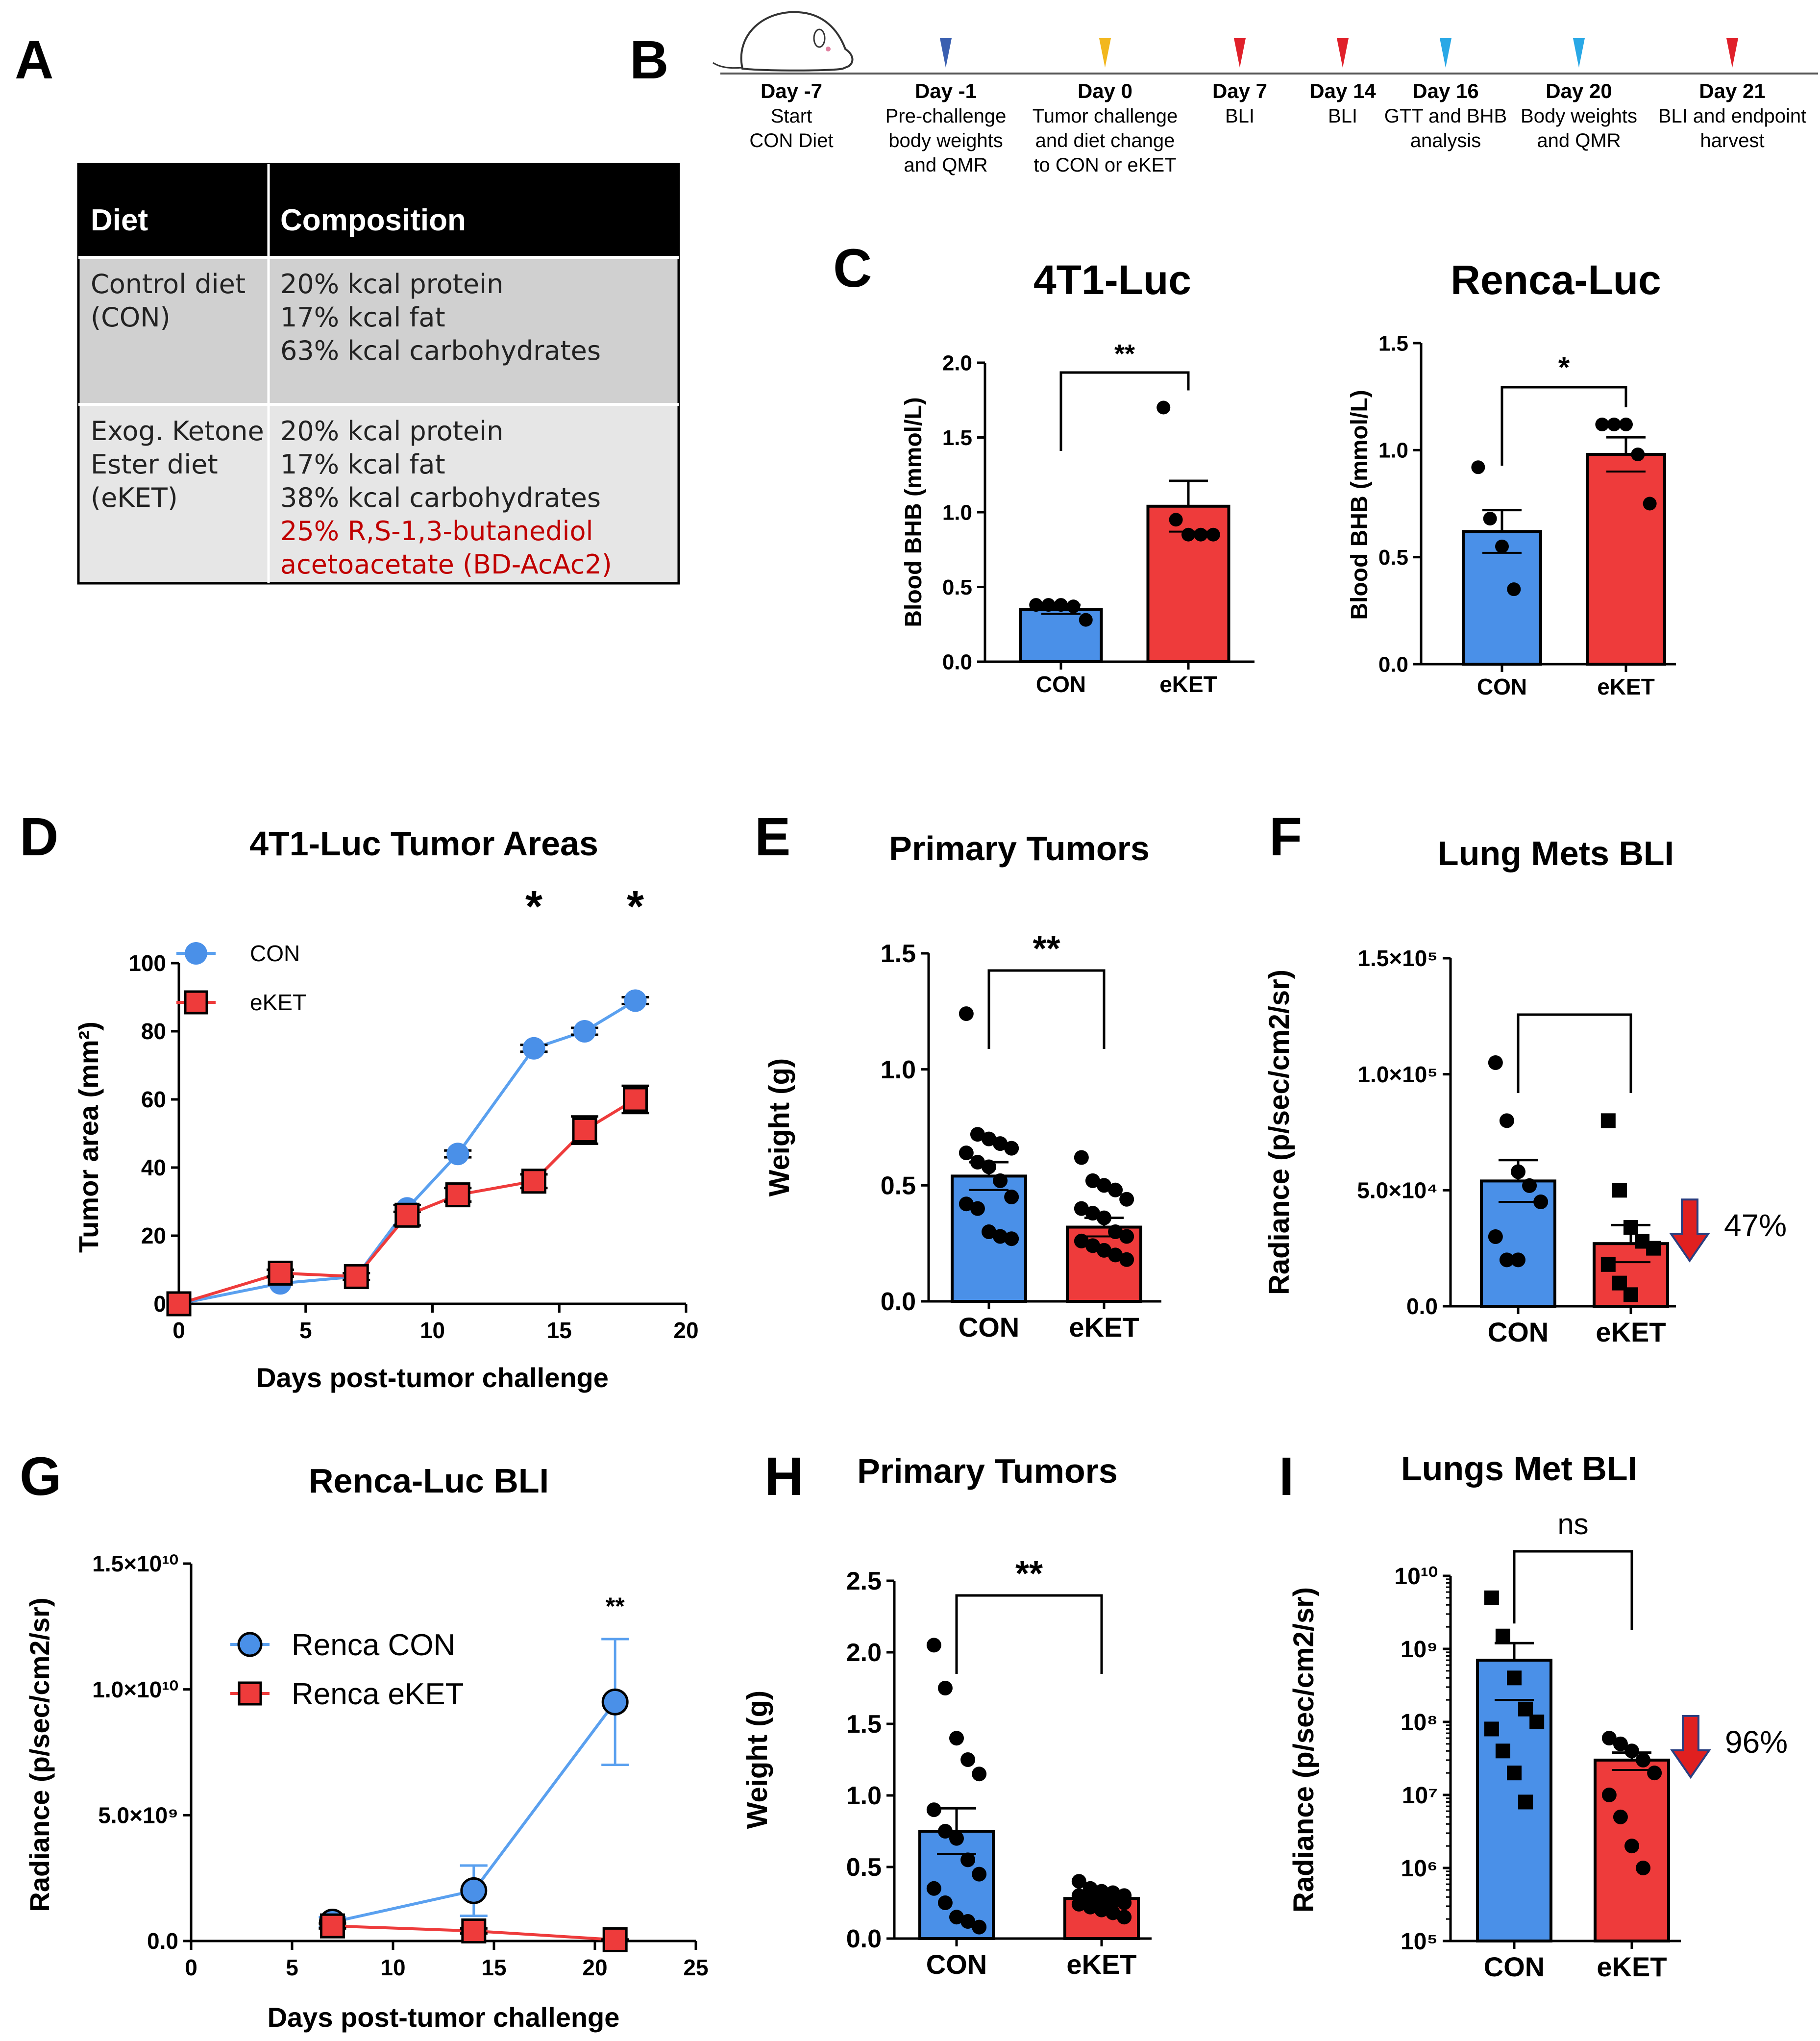 Image resolution: width=1820 pixels, height=2041 pixels. What do you see at coordinates (1286, 1476) in the screenshot?
I see `panel-letter-i: I` at bounding box center [1286, 1476].